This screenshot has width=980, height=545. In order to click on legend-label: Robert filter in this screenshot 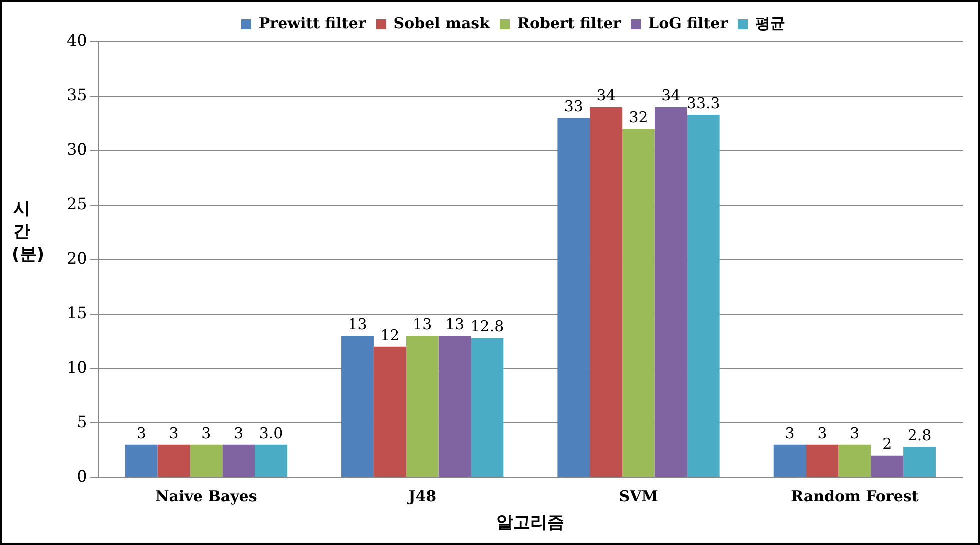, I will do `click(570, 23)`.